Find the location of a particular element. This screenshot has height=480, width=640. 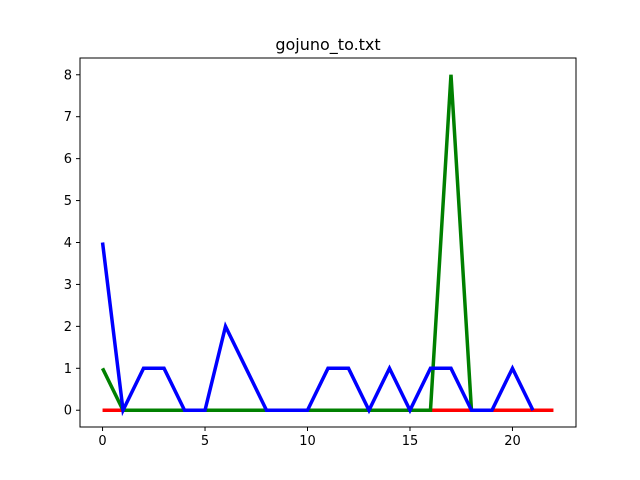

x-axis: 0 5 10 15 20 is located at coordinates (309, 438).